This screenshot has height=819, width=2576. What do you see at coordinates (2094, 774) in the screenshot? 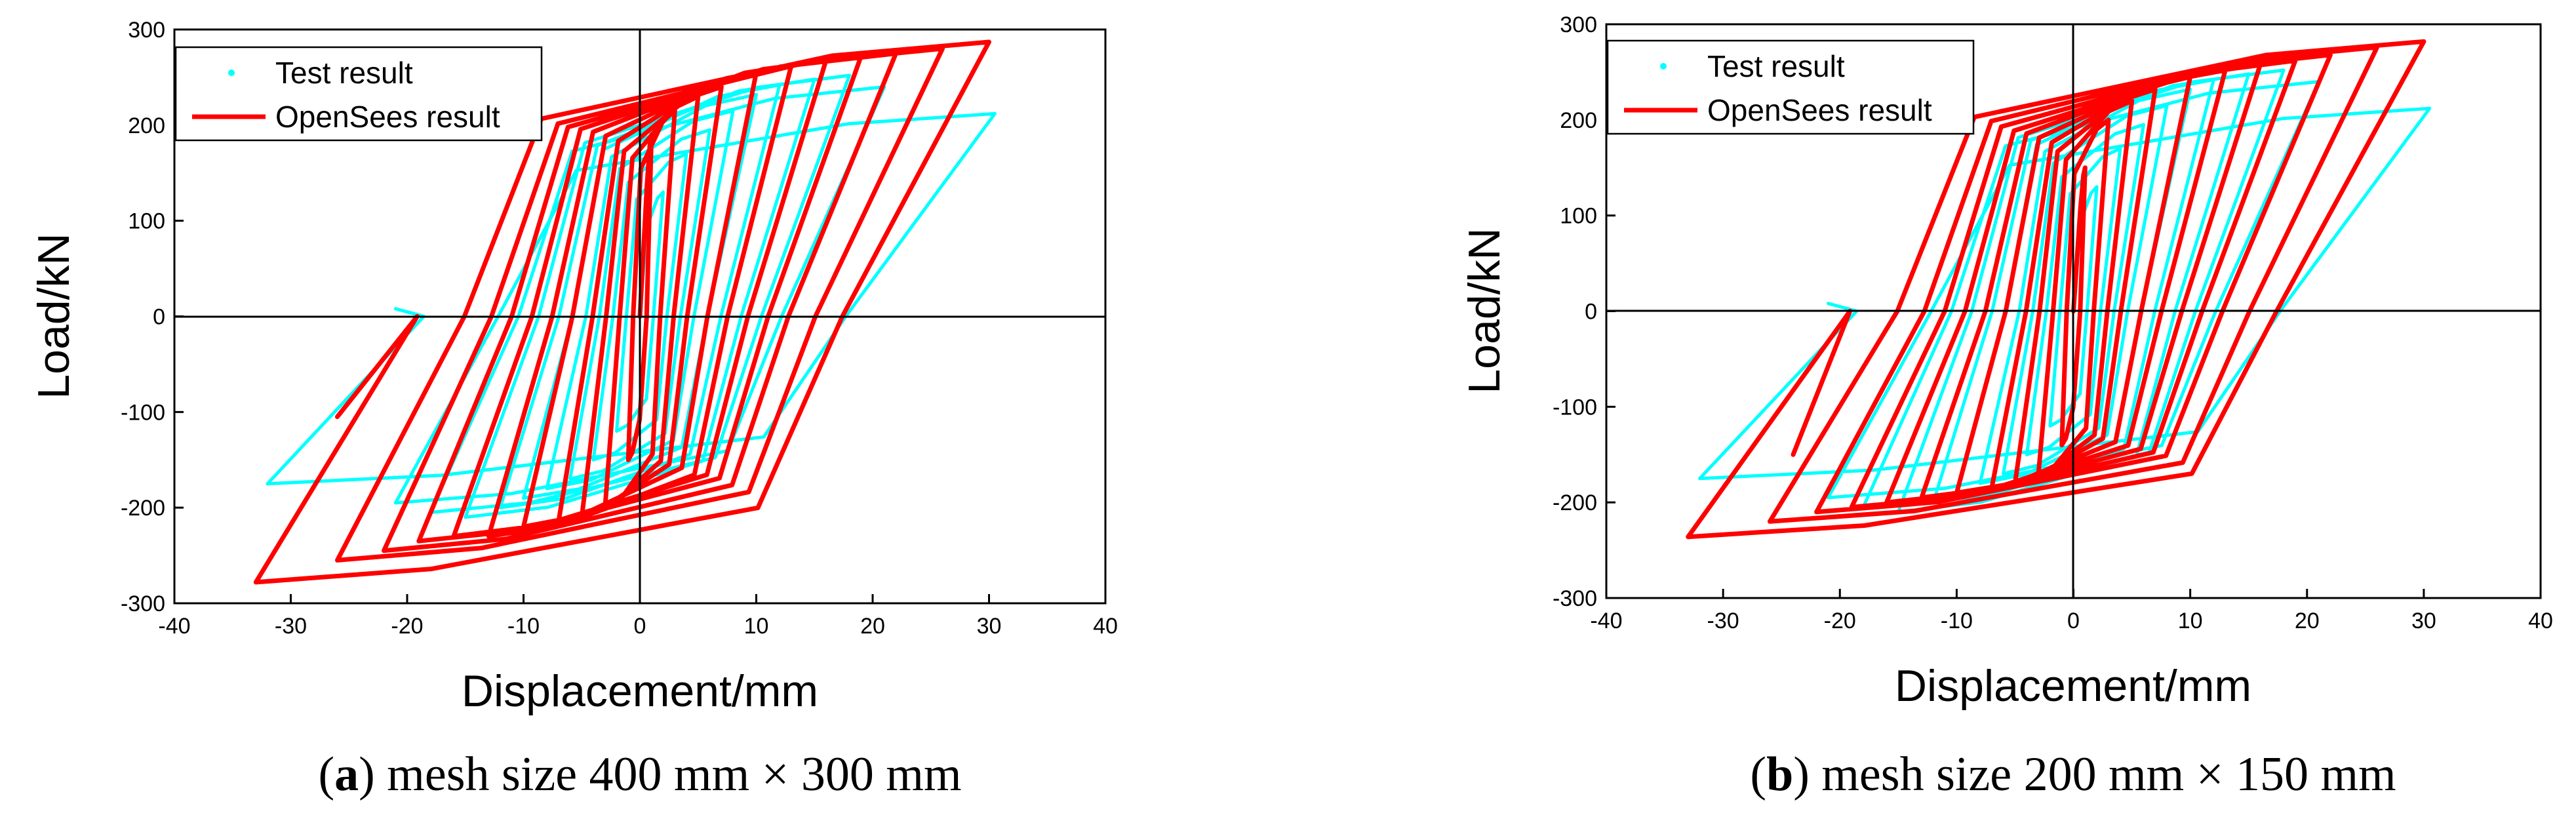
I see `caption-b-text: ) mesh size 200 mm × 150 mm` at bounding box center [2094, 774].